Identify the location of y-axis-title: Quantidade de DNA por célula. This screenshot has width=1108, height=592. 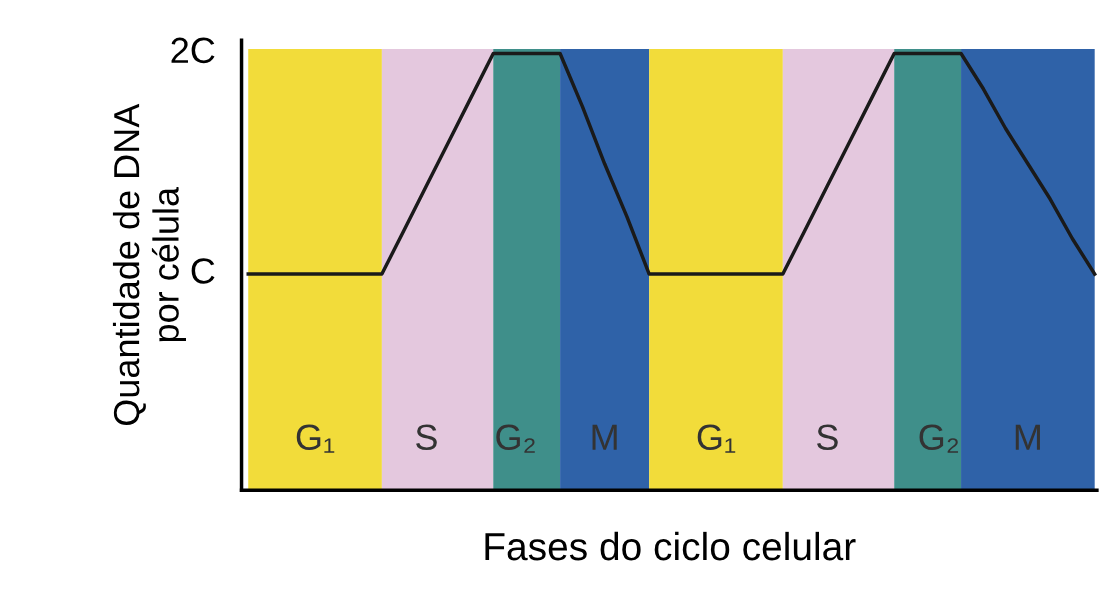
(149, 264).